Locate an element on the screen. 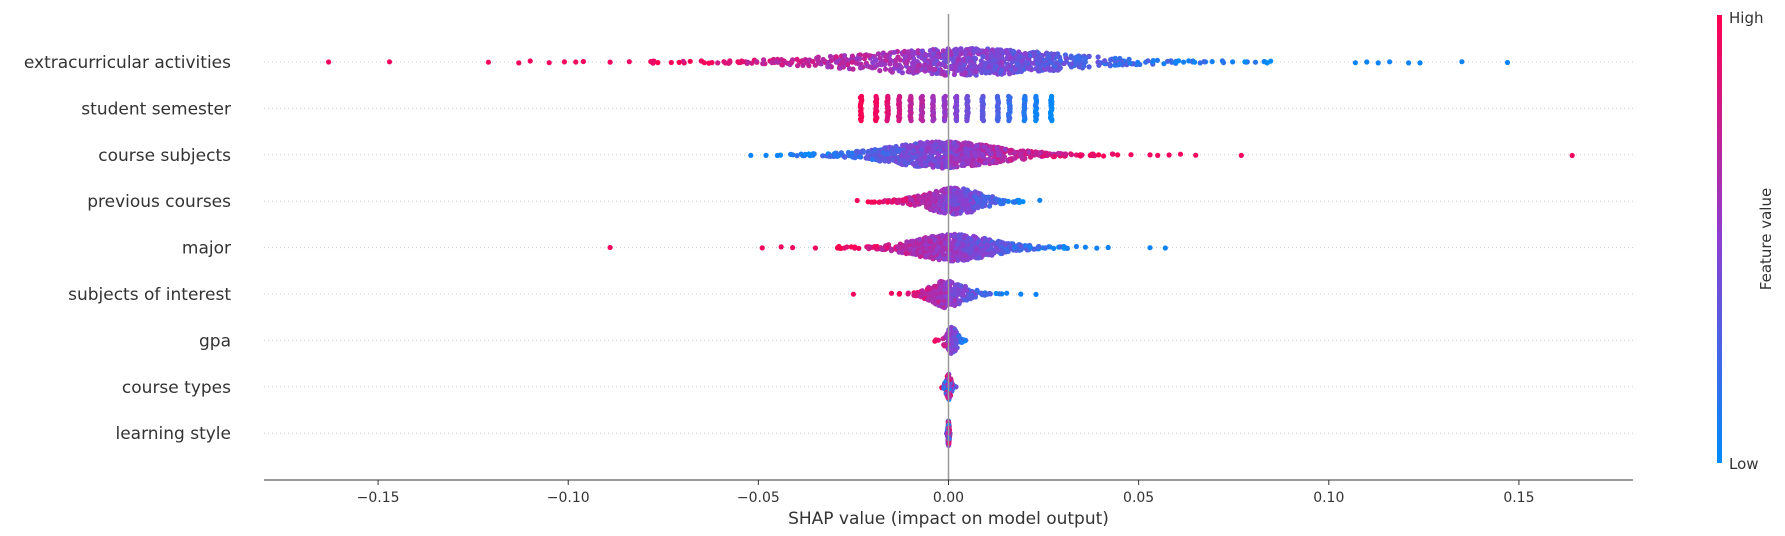 The image size is (1785, 536). feature-label: course types is located at coordinates (176, 388).